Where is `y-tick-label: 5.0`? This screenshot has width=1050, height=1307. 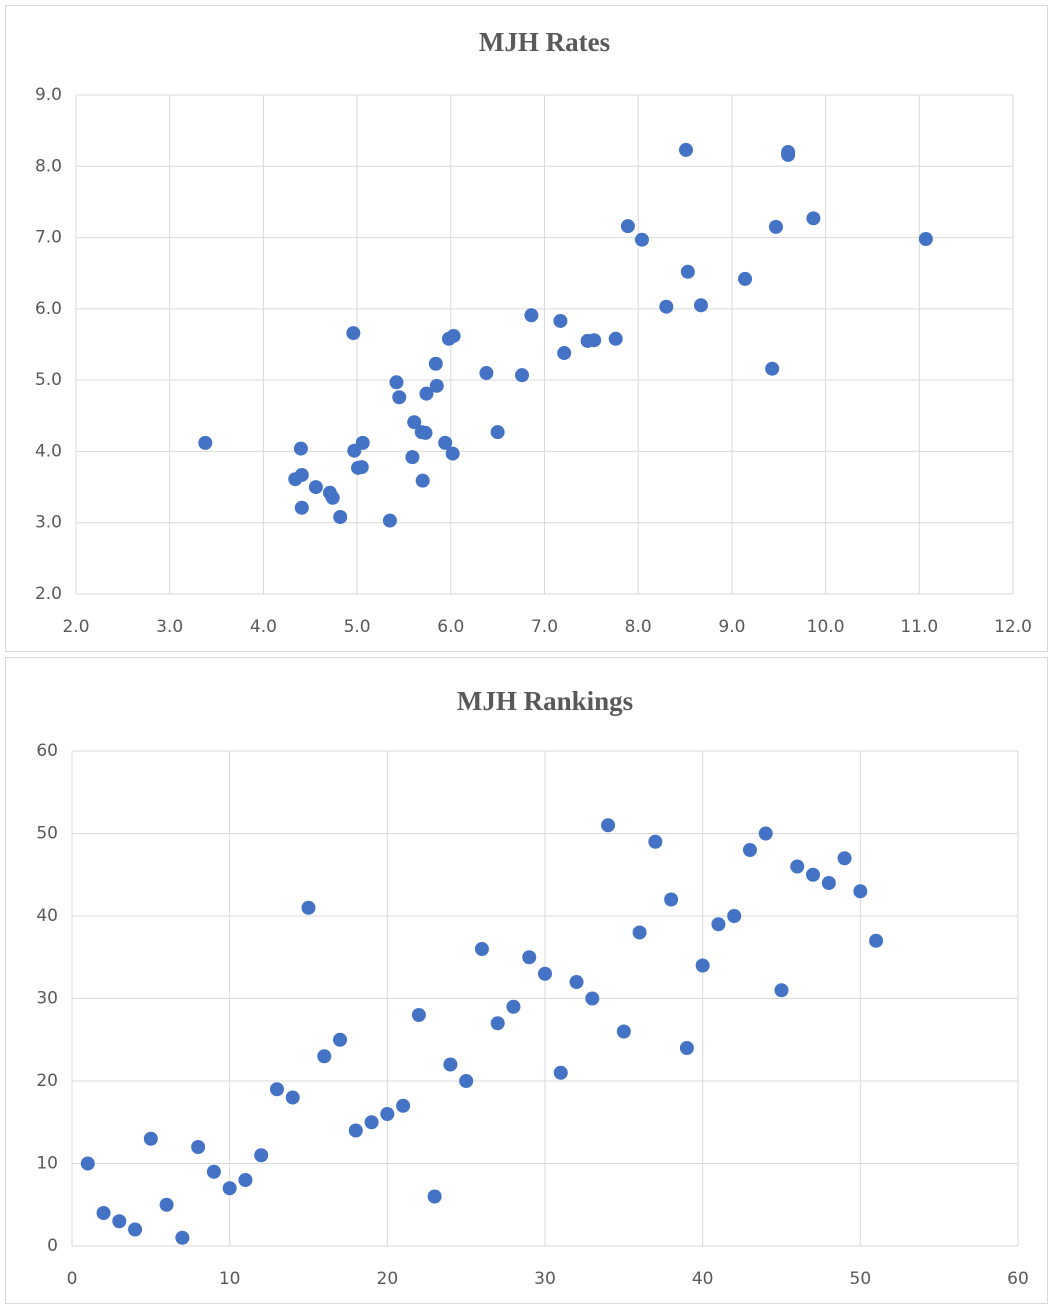 y-tick-label: 5.0 is located at coordinates (48, 380).